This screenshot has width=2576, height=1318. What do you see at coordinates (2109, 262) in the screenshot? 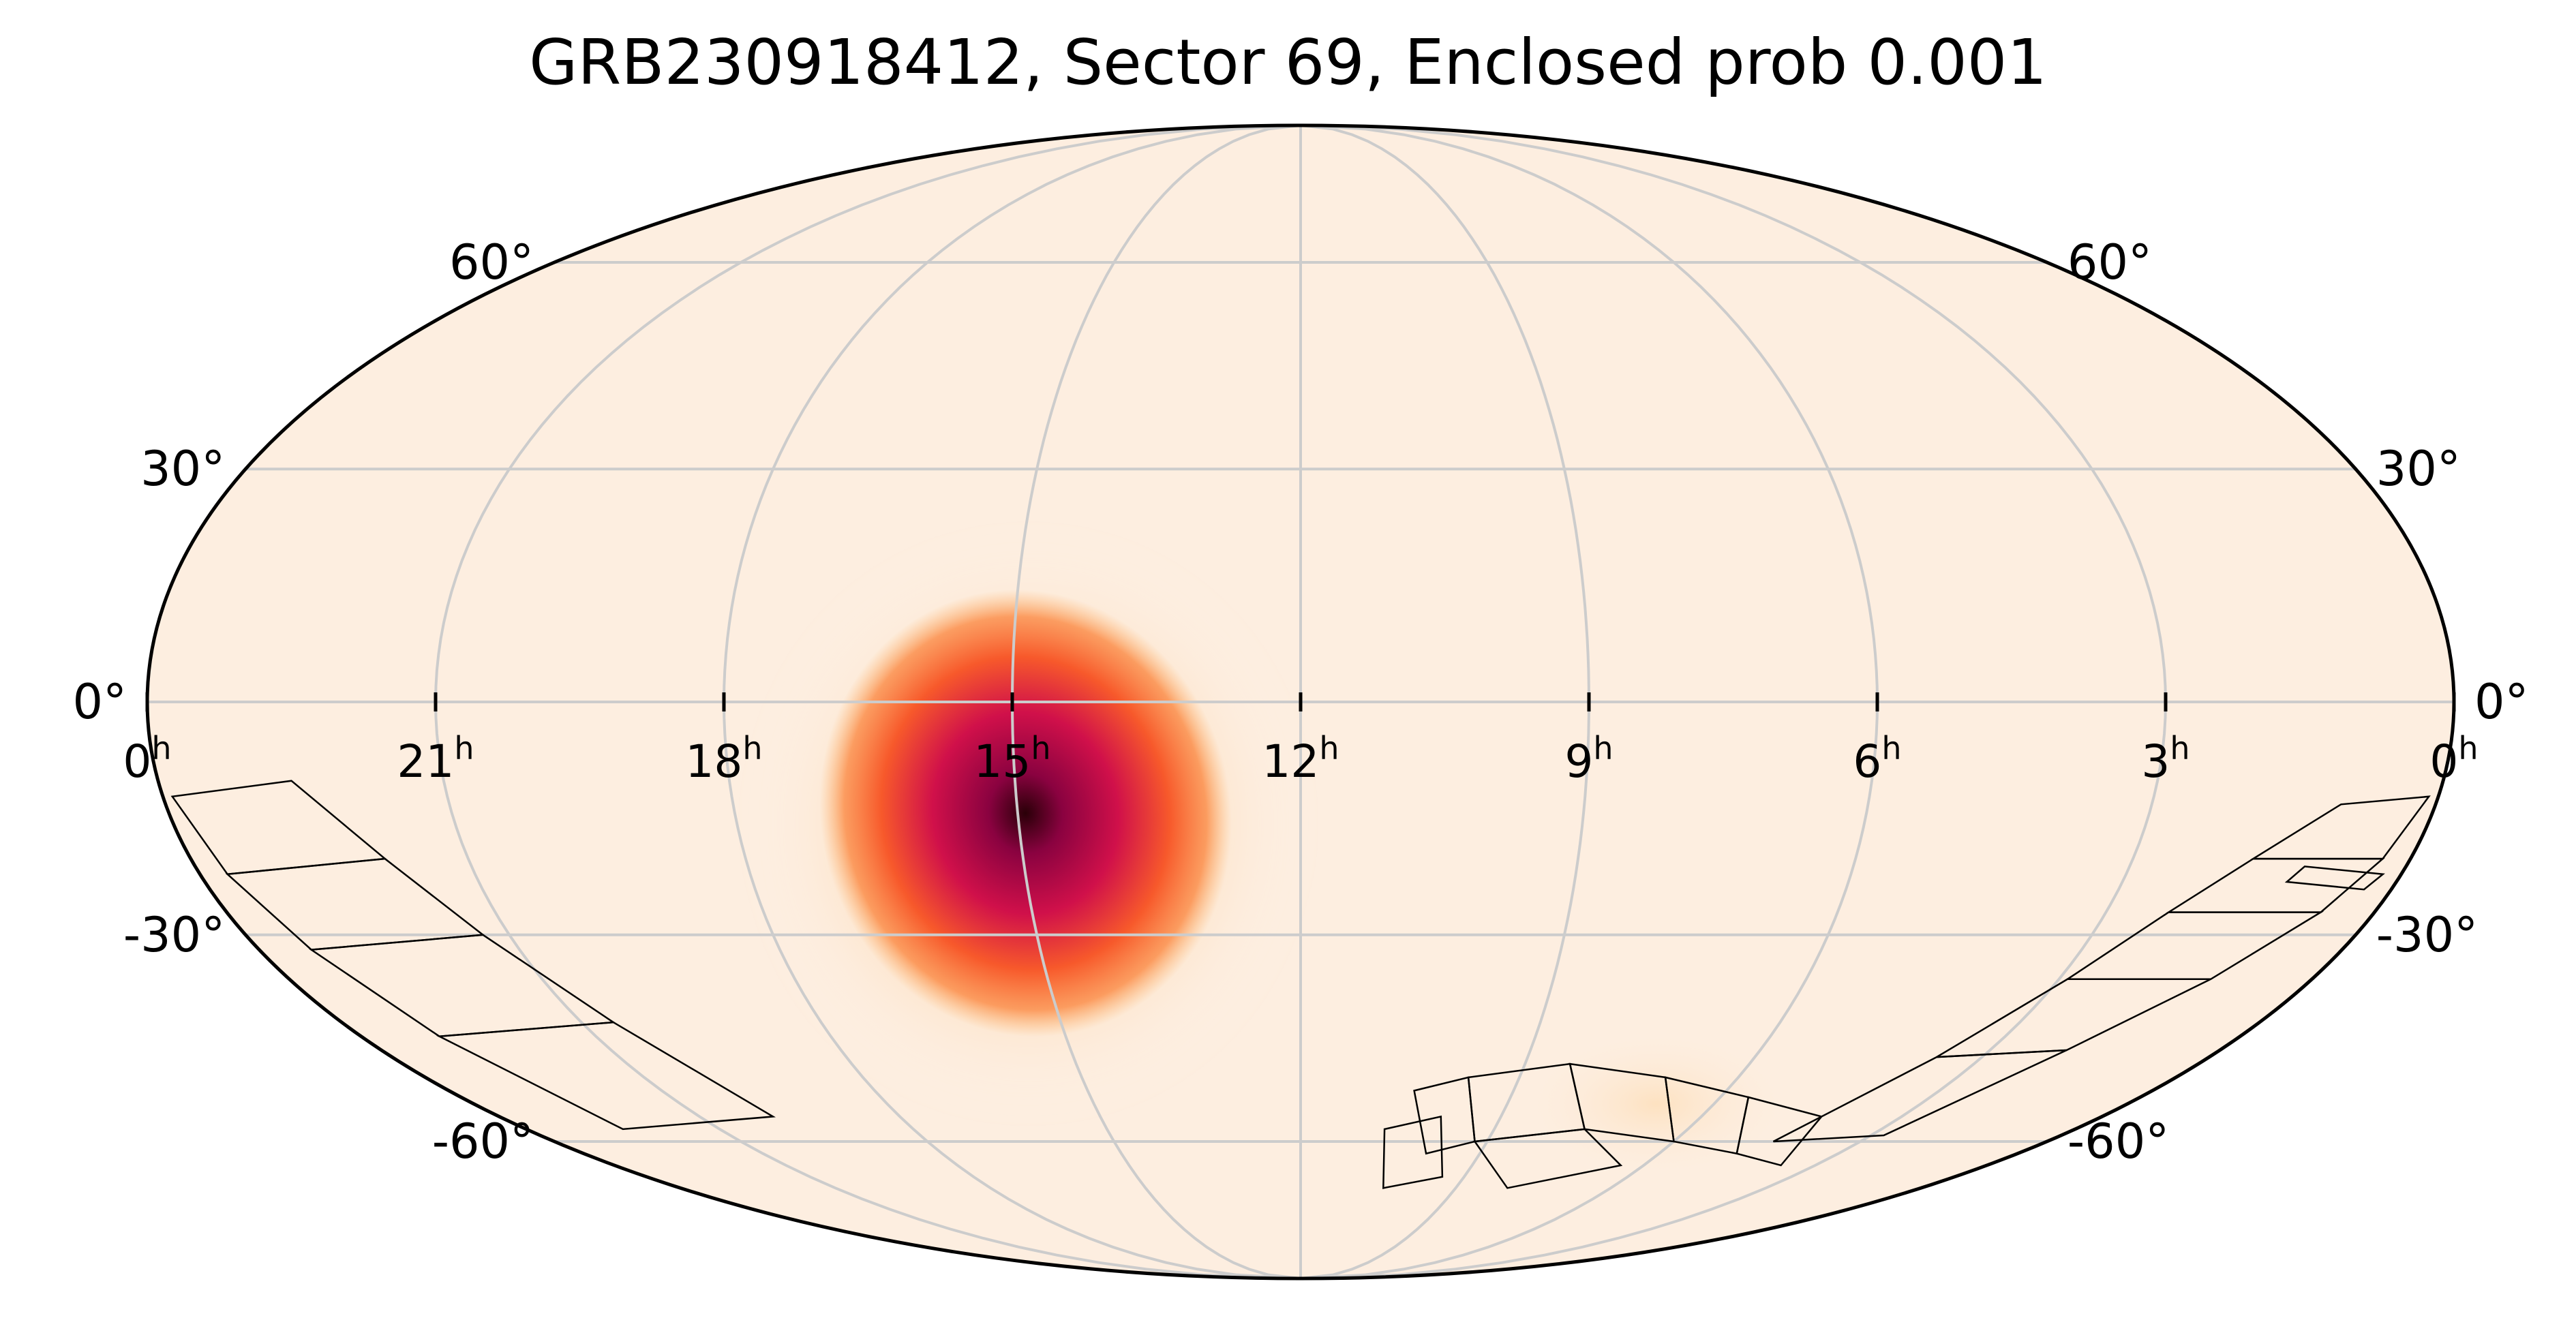
I see `dec-label-right: 60°` at bounding box center [2109, 262].